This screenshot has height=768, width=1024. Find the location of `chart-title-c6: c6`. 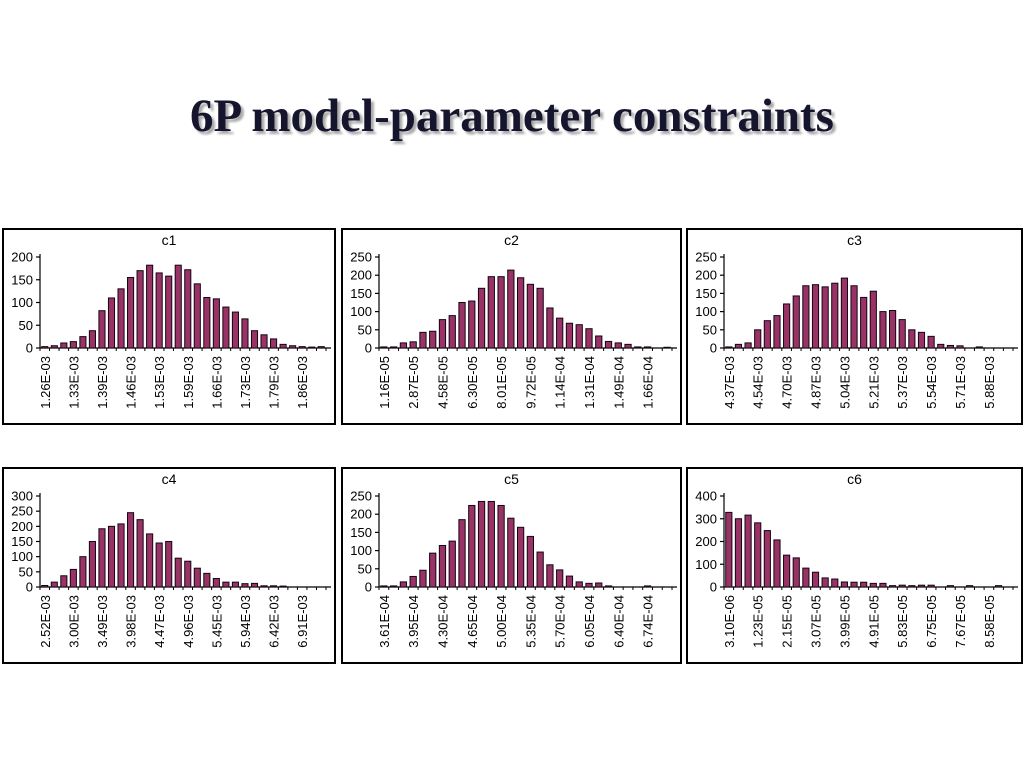

chart-title-c6: c6 is located at coordinates (854, 479).